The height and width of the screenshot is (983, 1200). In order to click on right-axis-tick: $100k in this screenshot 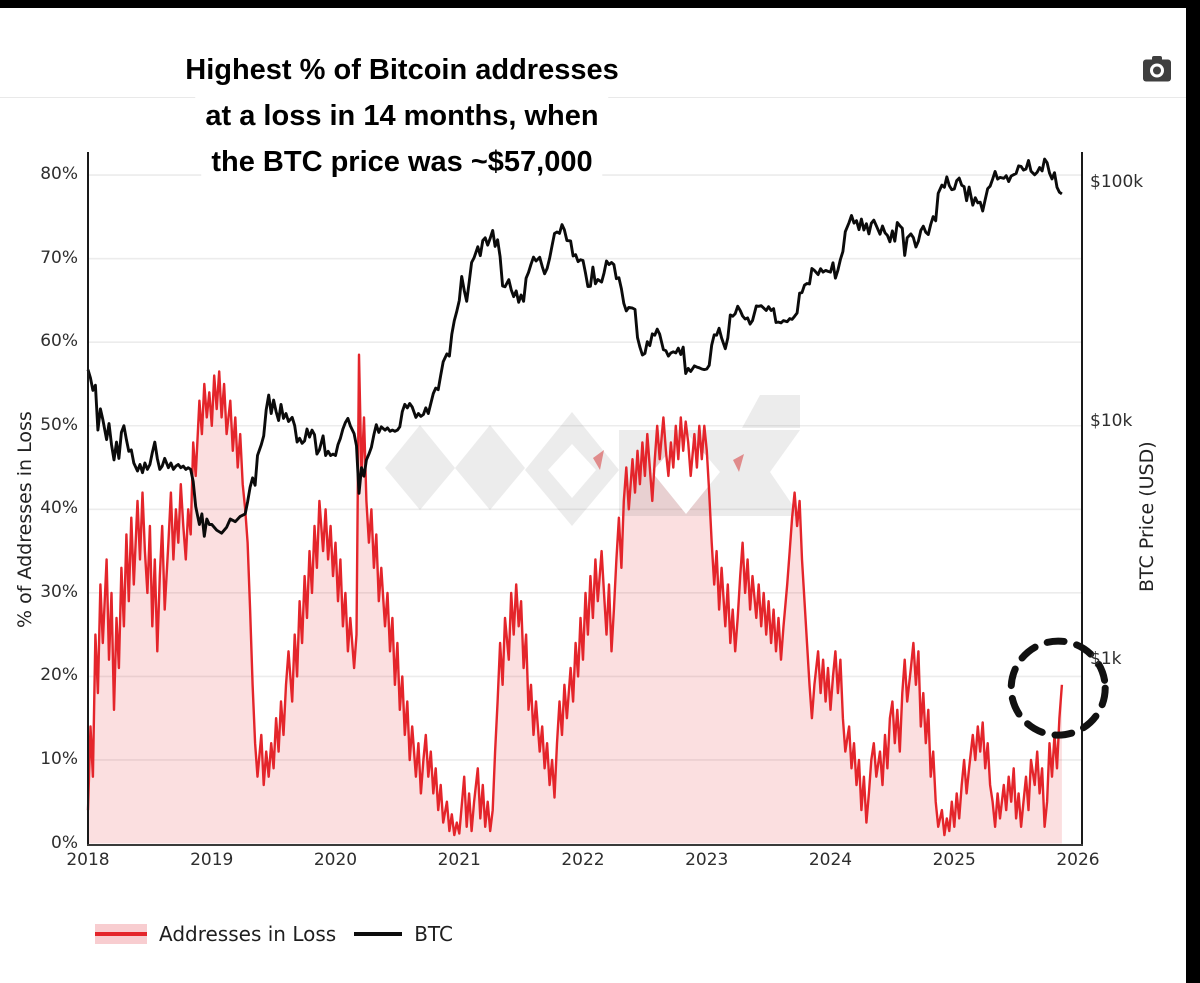, I will do `click(1117, 182)`.